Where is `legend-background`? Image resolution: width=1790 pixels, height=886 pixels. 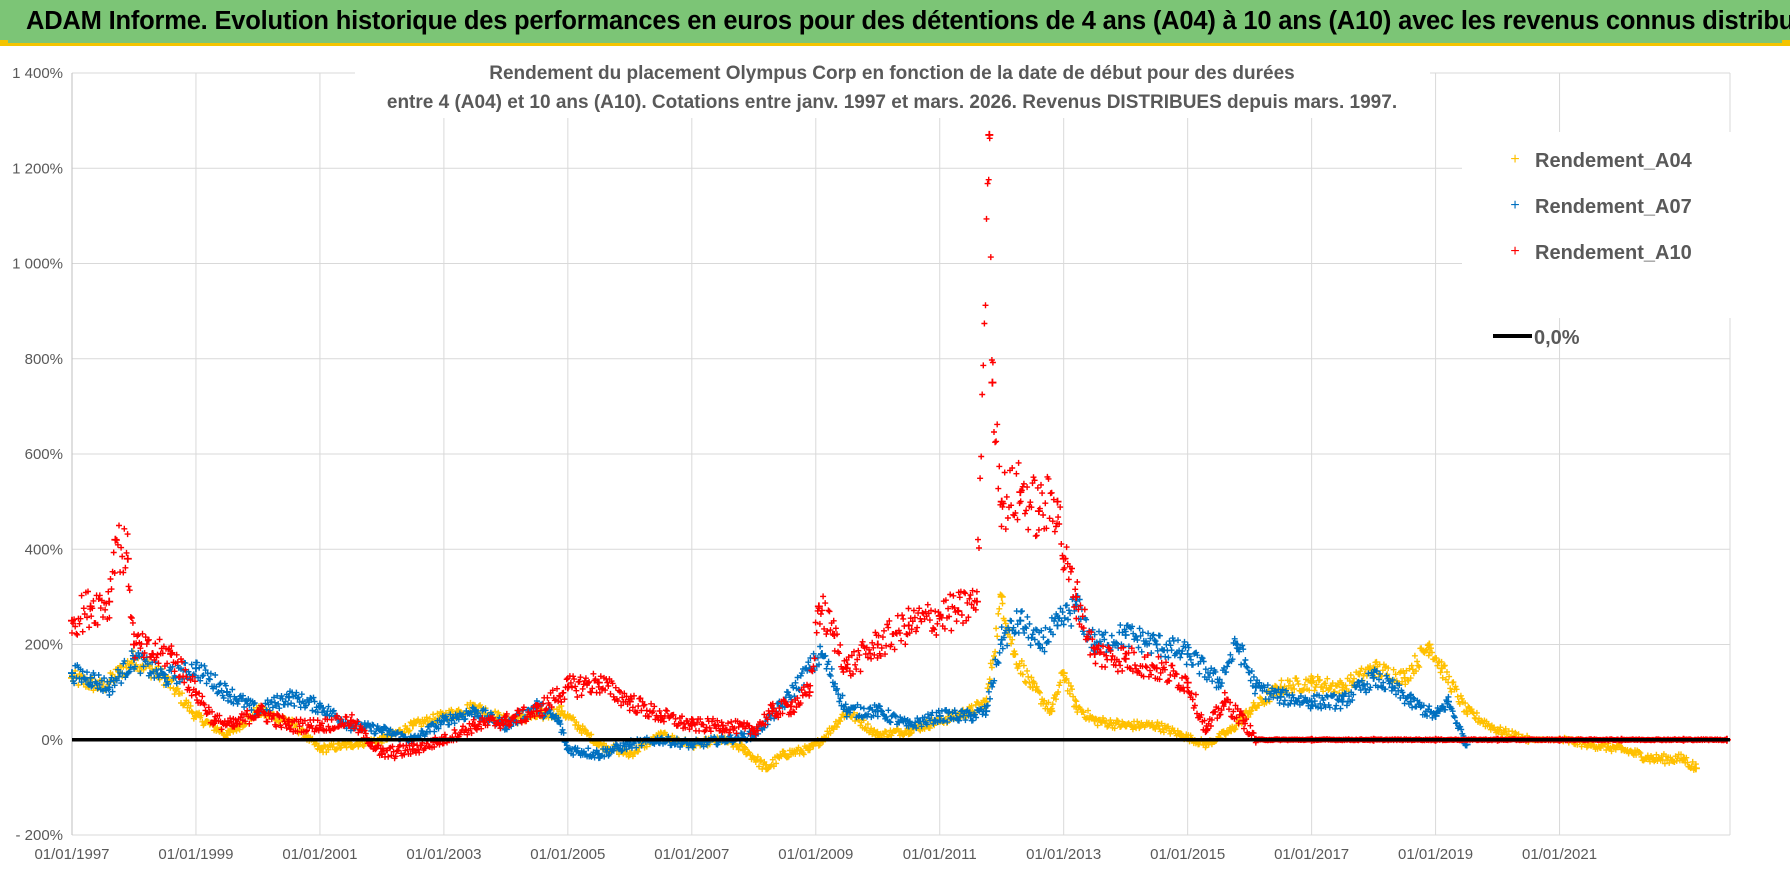 legend-background is located at coordinates (1597, 225).